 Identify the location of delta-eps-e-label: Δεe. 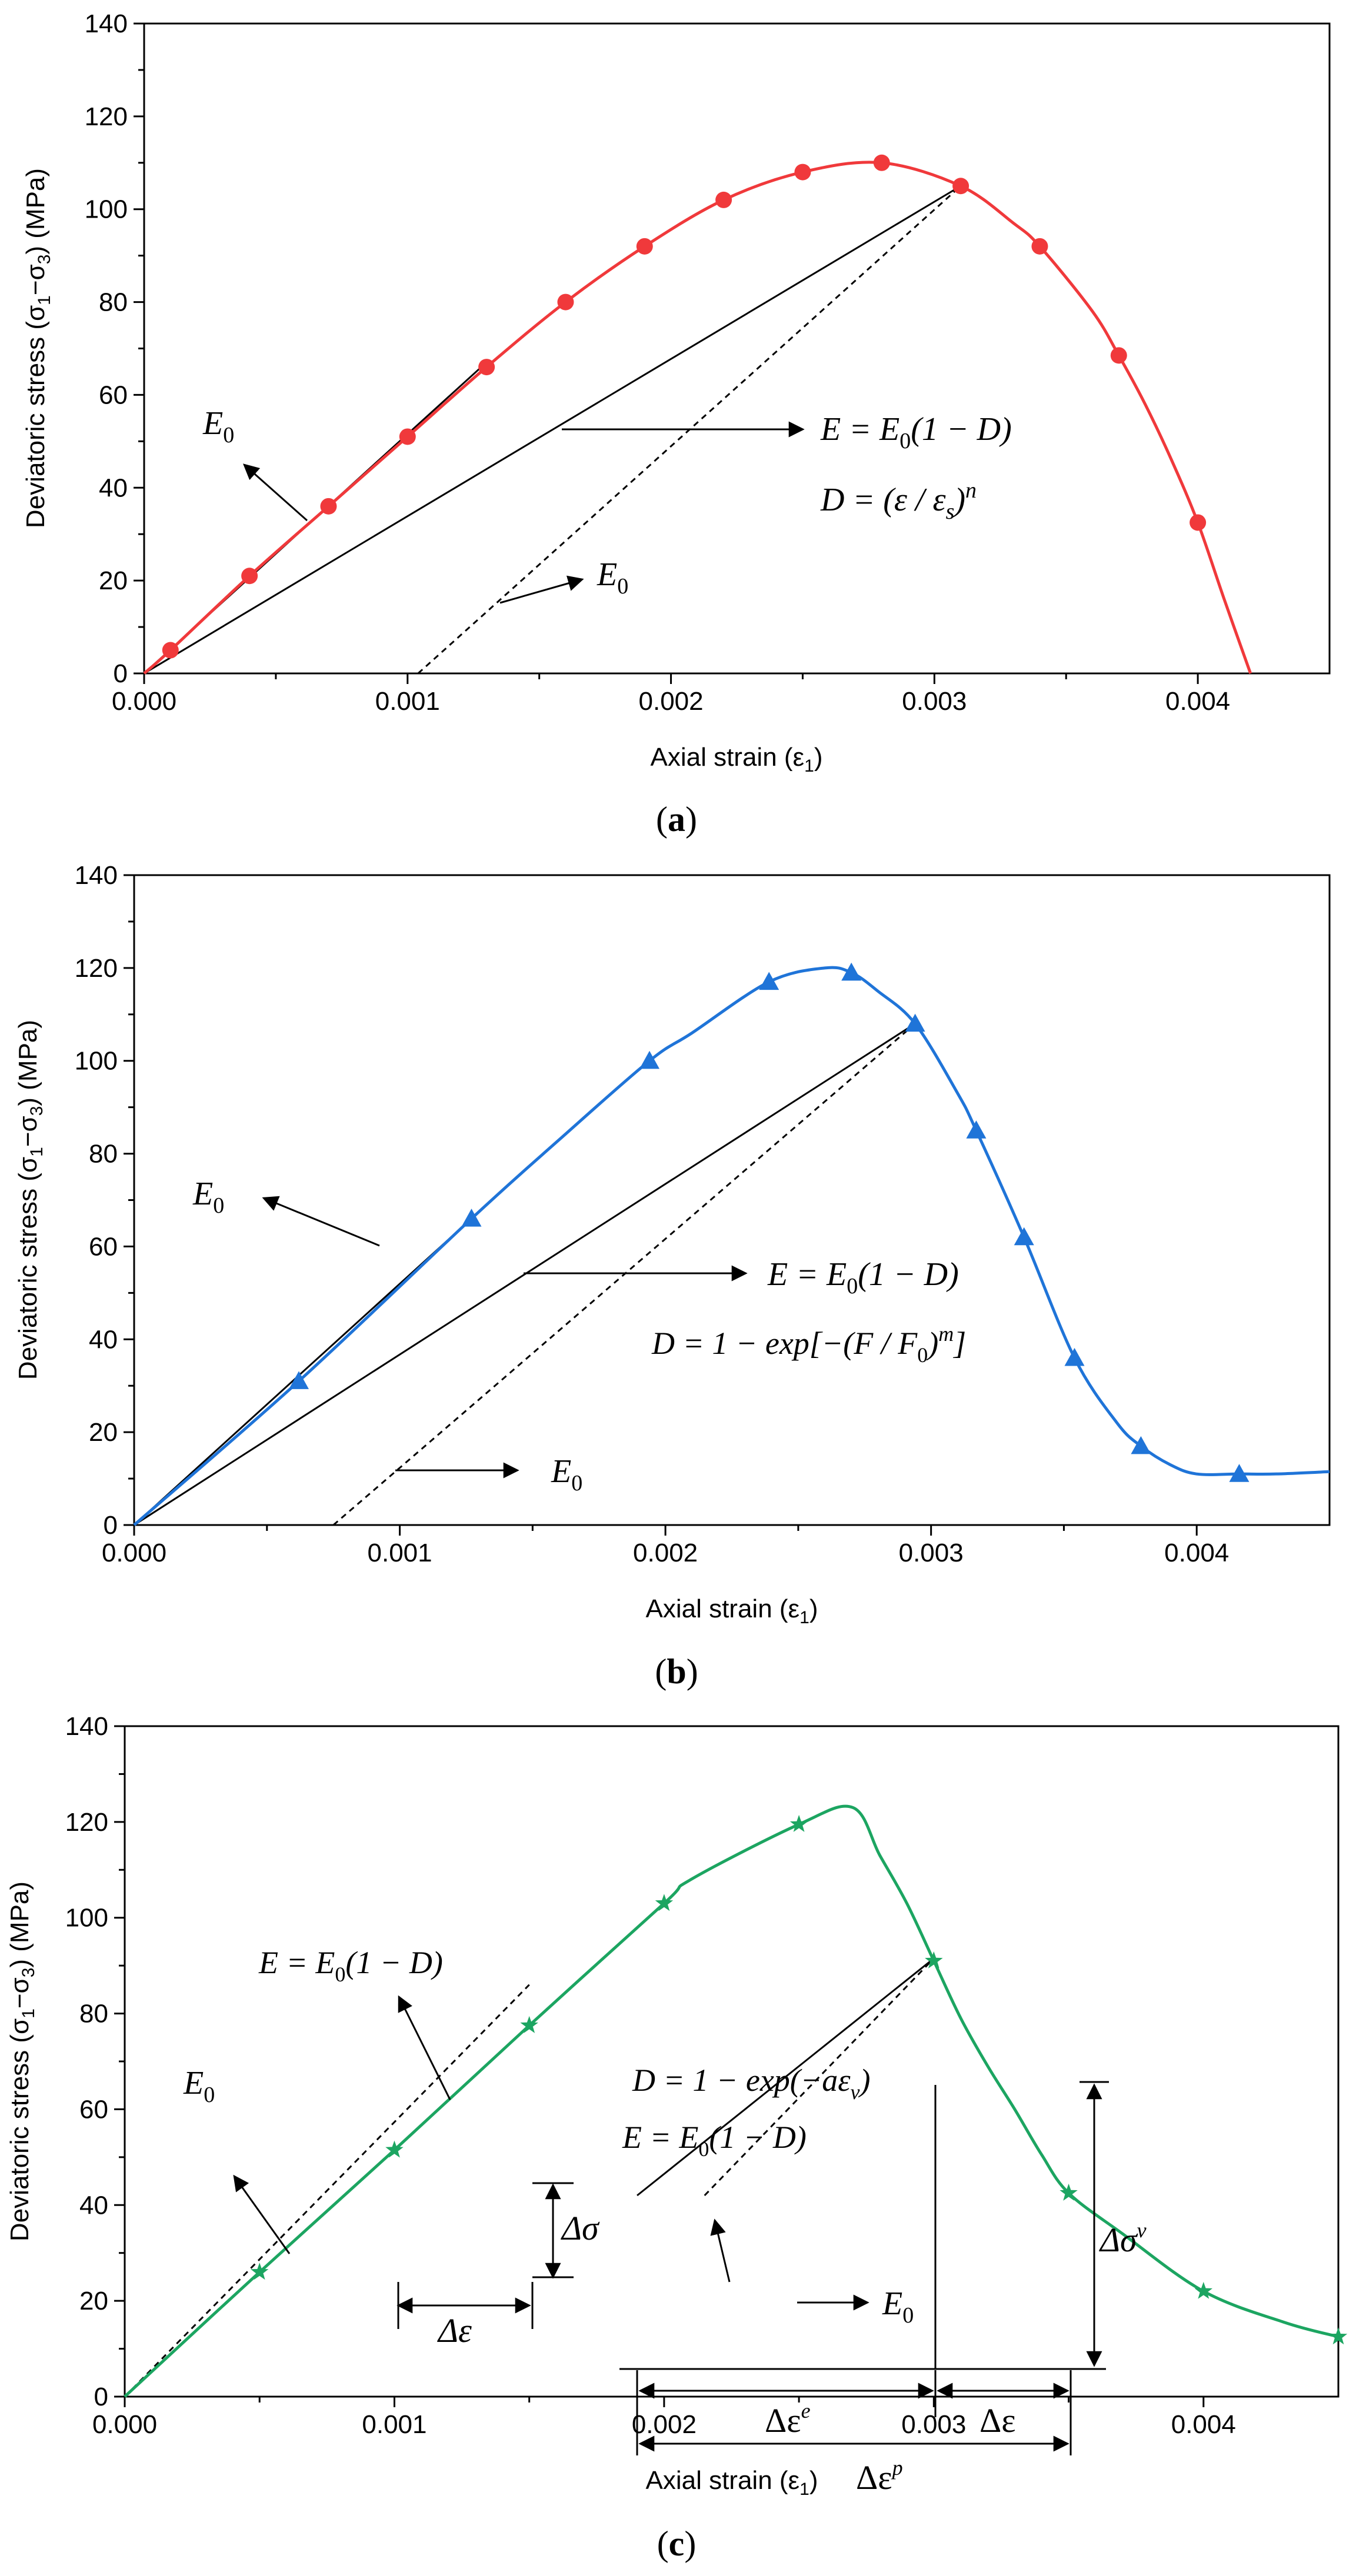
(788, 2419).